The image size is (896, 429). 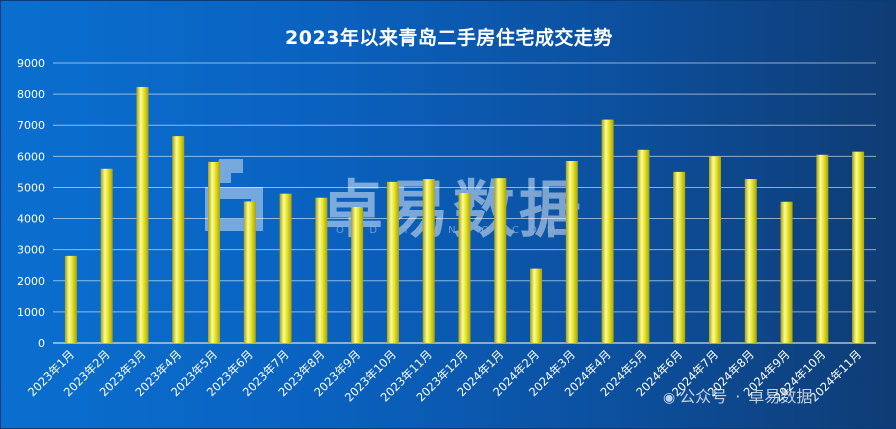 What do you see at coordinates (31, 219) in the screenshot?
I see `y-tick-label: 4000` at bounding box center [31, 219].